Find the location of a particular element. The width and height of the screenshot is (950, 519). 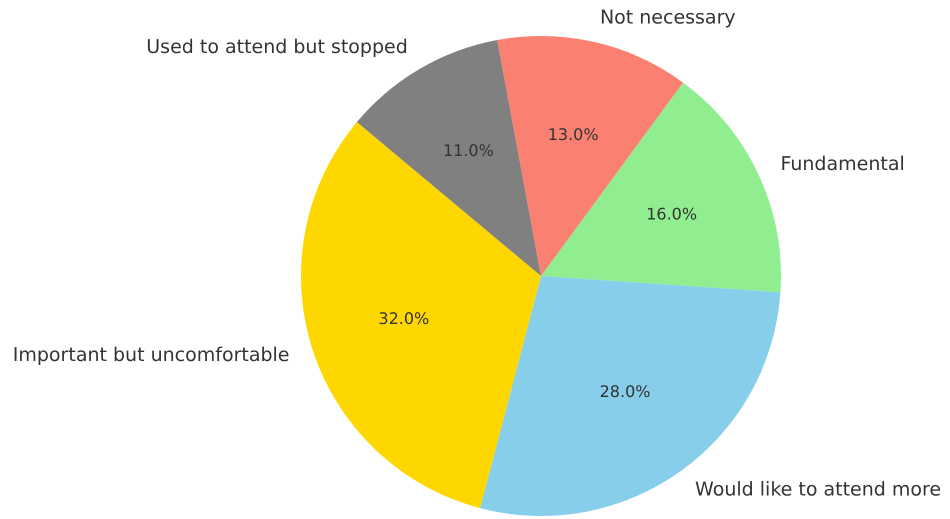

data-label: 13.0% is located at coordinates (573, 134).